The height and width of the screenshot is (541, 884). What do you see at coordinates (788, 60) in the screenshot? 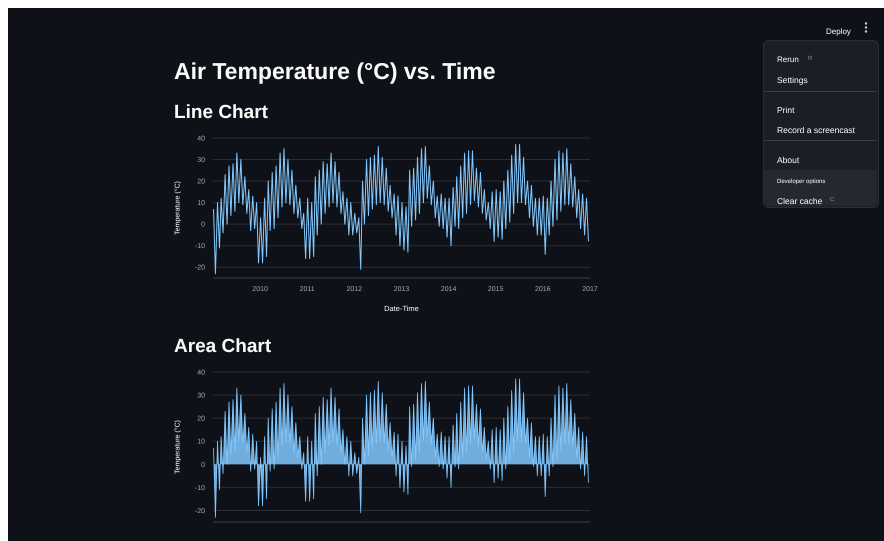
I see `text: Rerun` at bounding box center [788, 60].